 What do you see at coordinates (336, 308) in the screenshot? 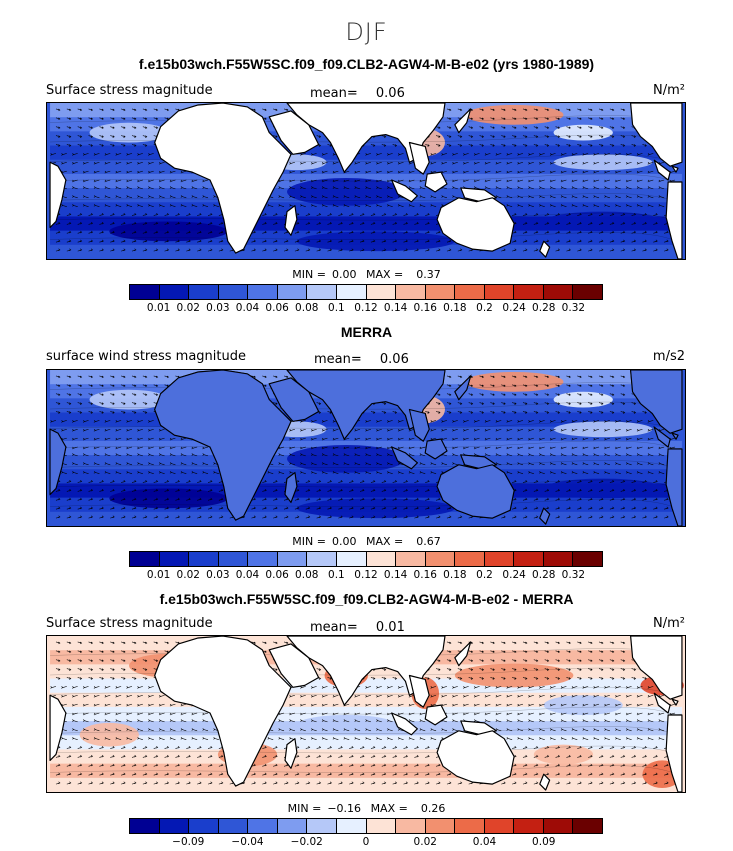
I see `colorbar-tick-label: 0.1` at bounding box center [336, 308].